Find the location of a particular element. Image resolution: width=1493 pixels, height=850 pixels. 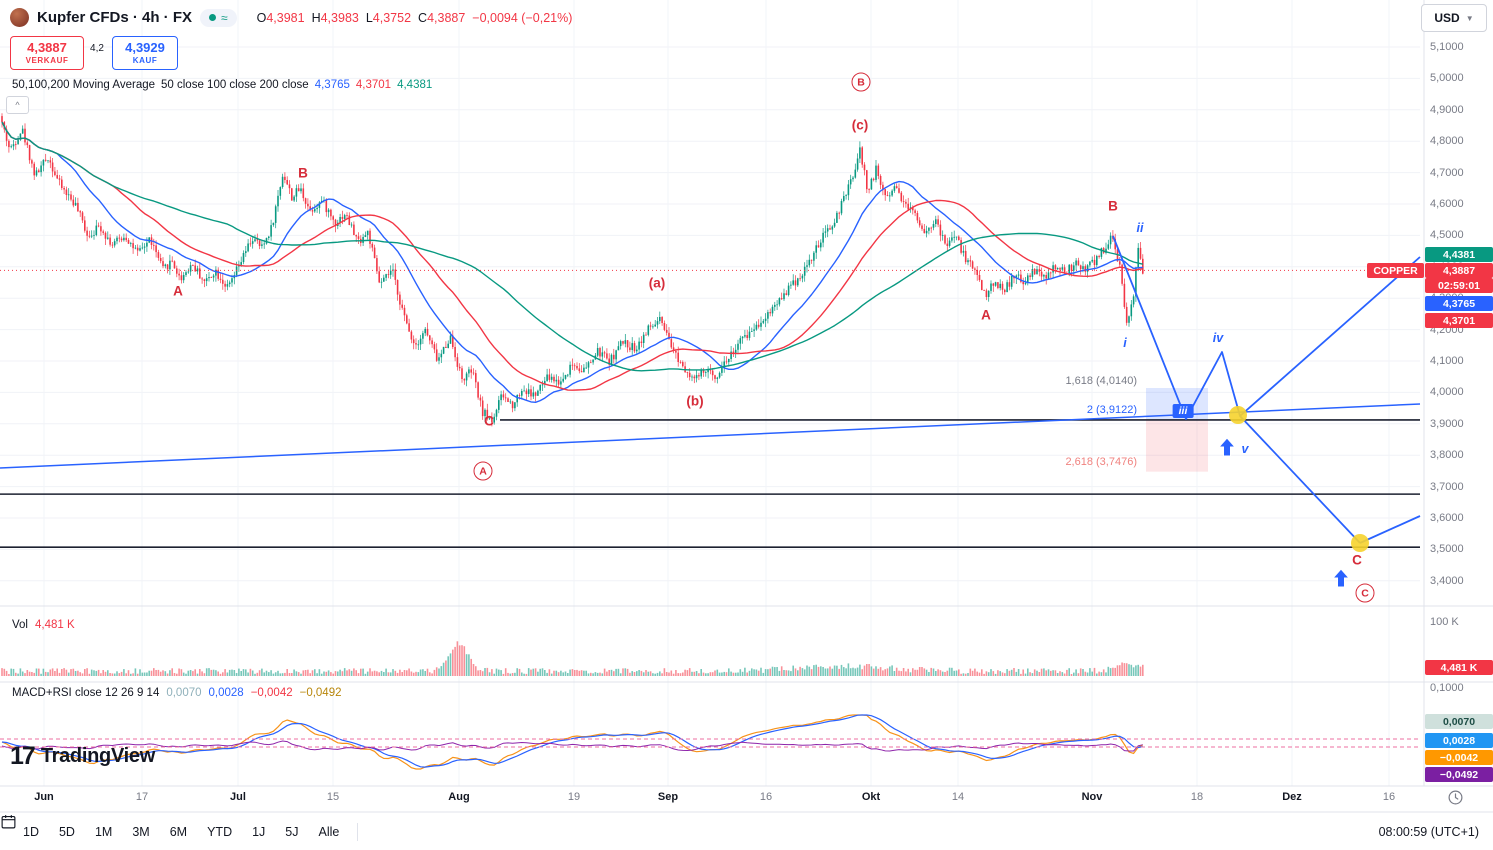

ma50-value: 4,3765 is located at coordinates (332, 85).